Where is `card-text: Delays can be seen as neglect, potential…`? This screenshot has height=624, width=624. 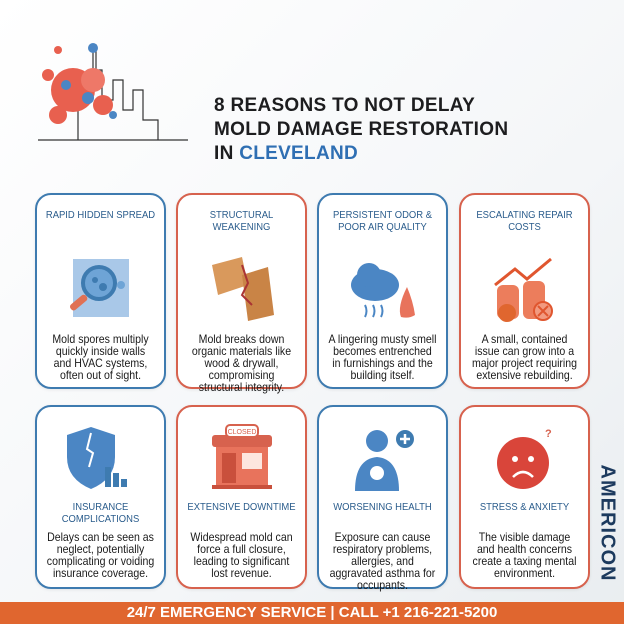
card-text: Delays can be seen as neglect, potential… is located at coordinates (100, 555).